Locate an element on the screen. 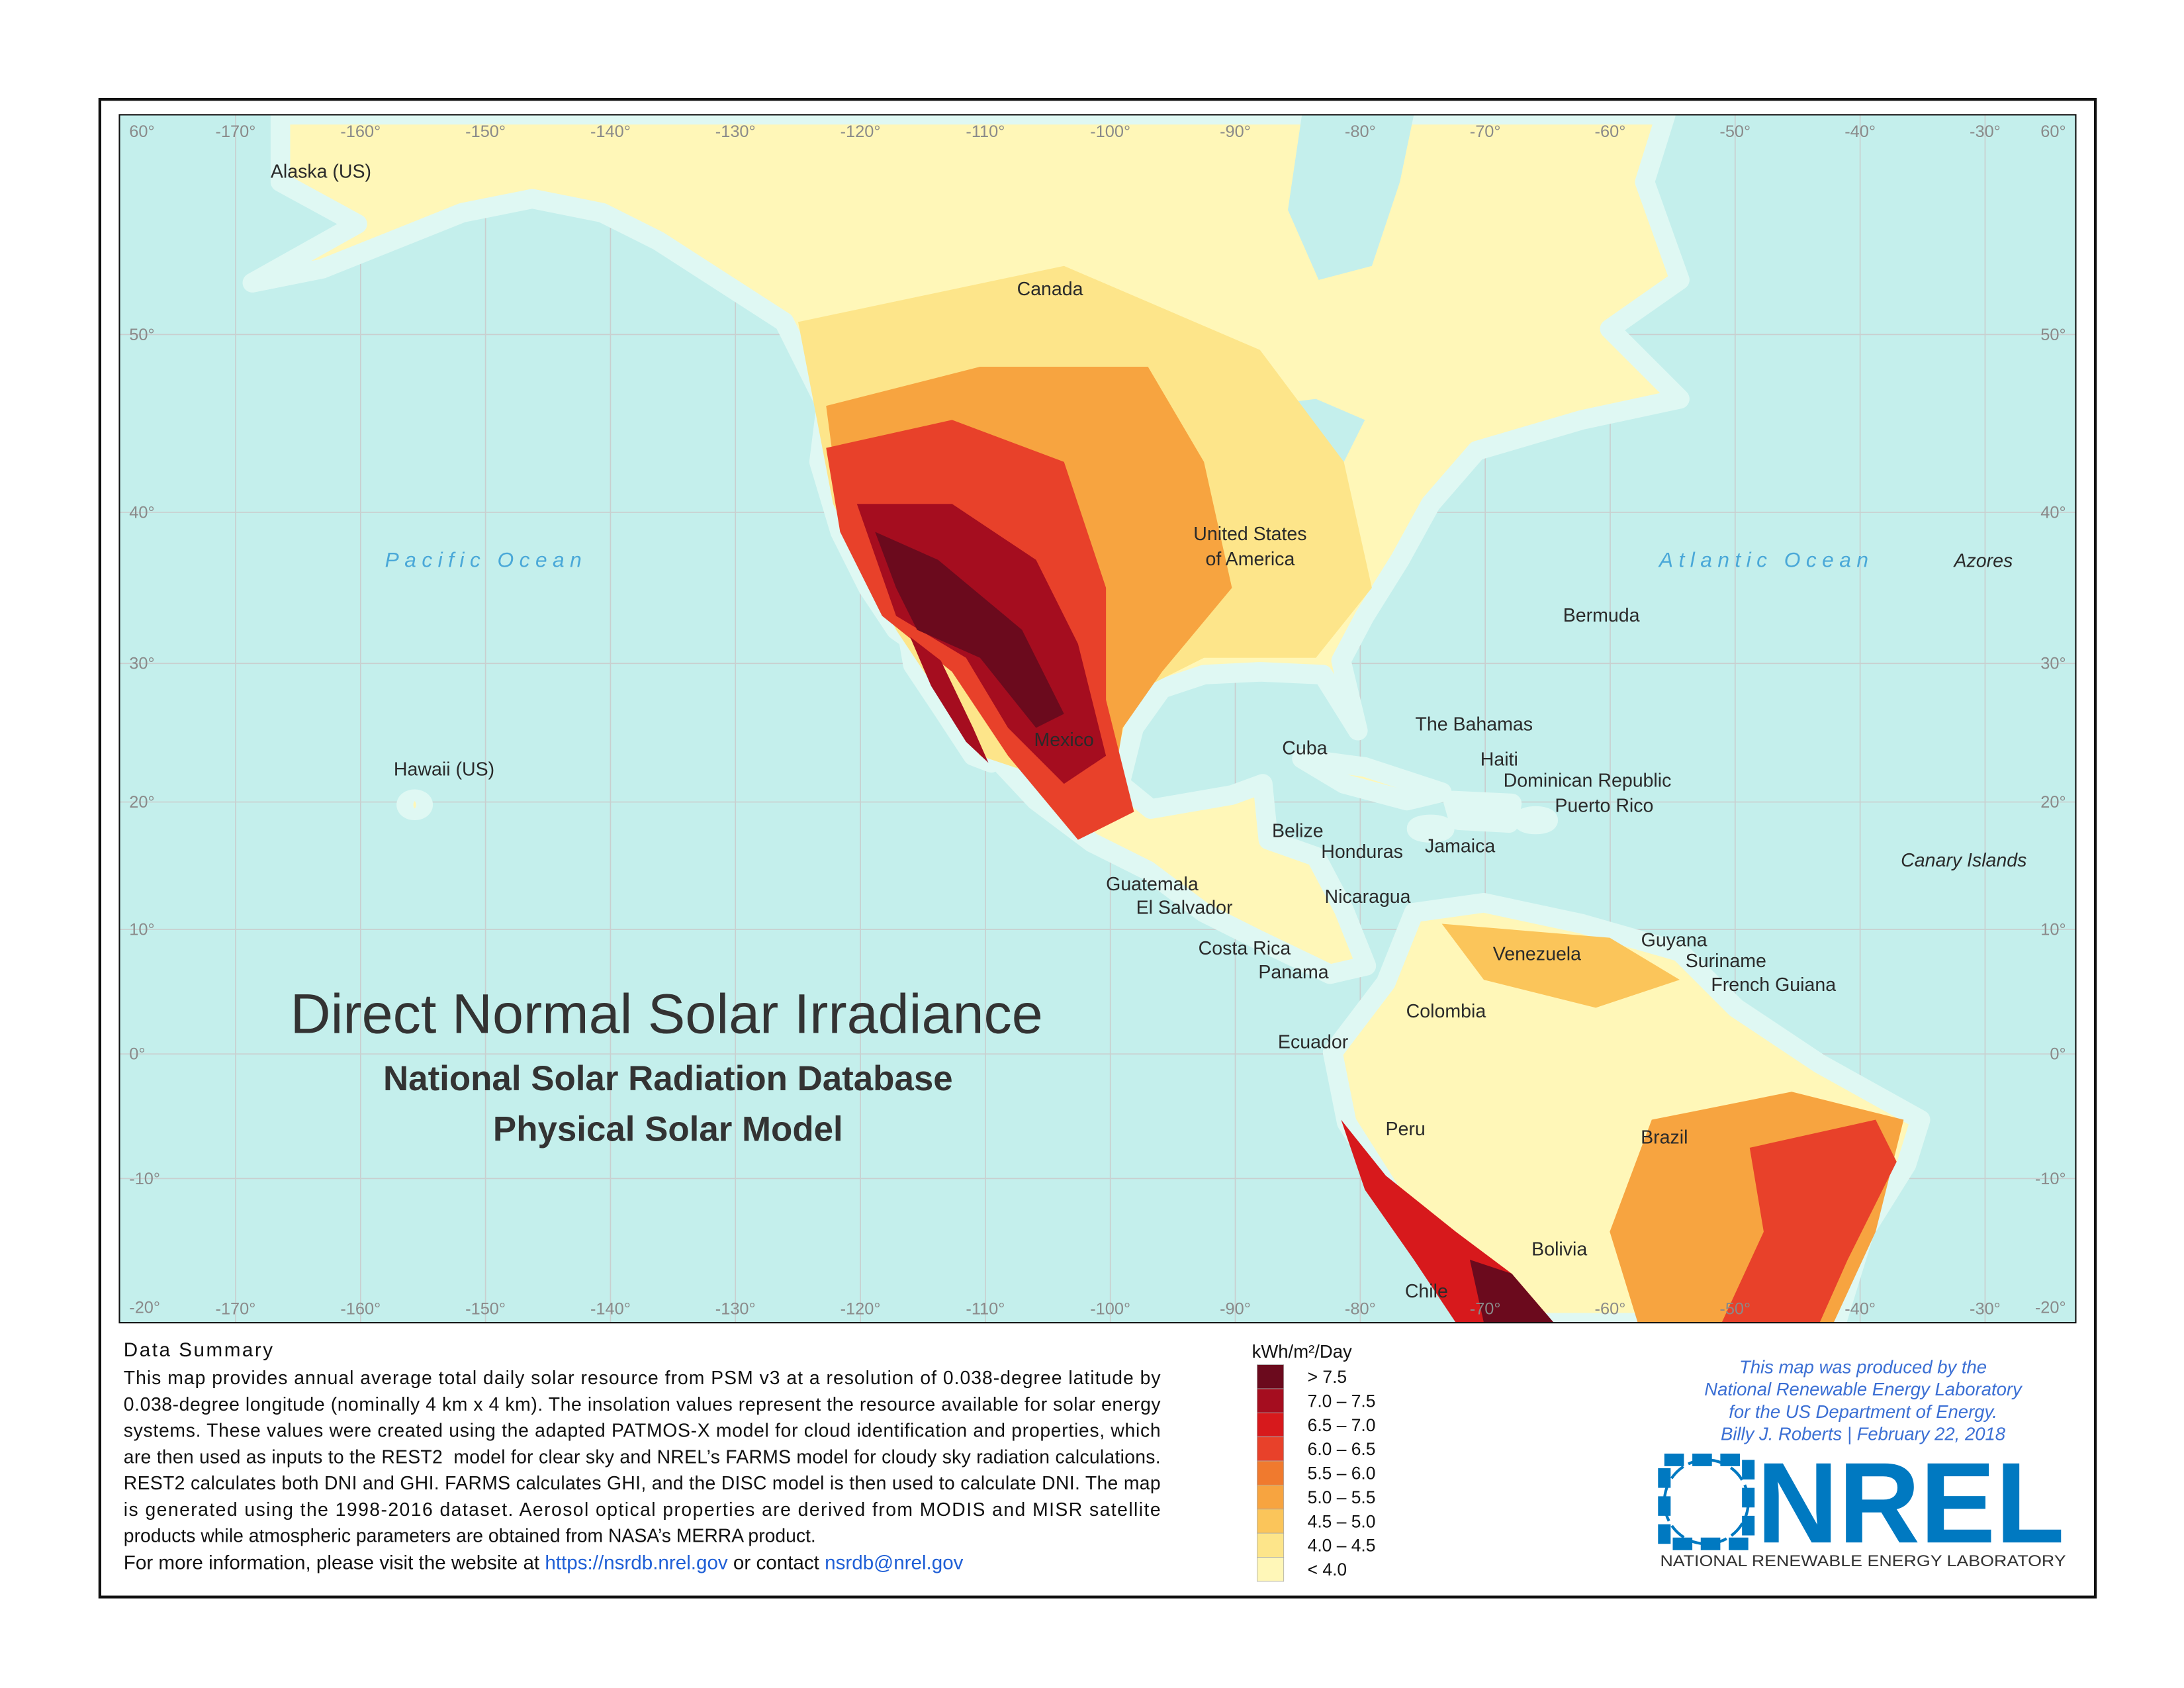  legend-label: 5.5 – 6.0 is located at coordinates (1342, 1473).